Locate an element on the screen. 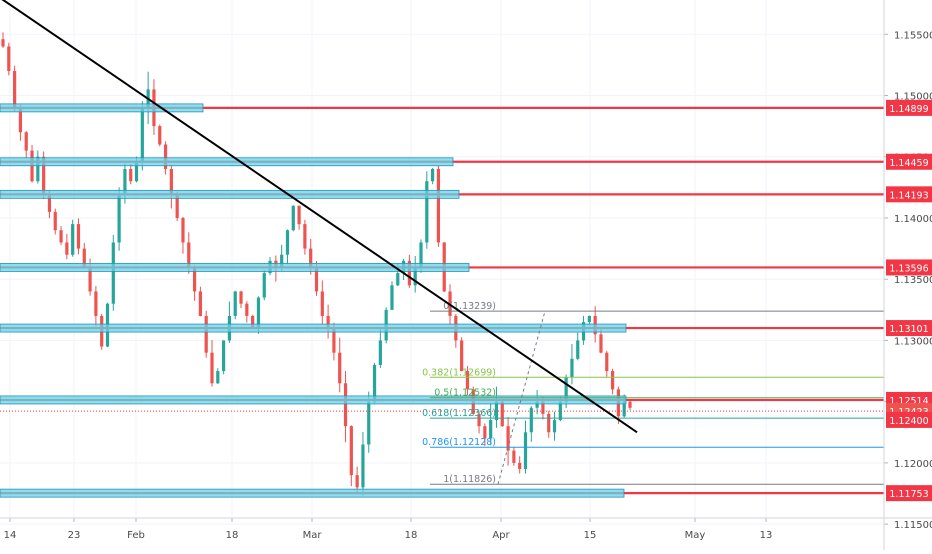 This screenshot has height=554, width=932. y-tick-label: 1.14000 is located at coordinates (913, 219).